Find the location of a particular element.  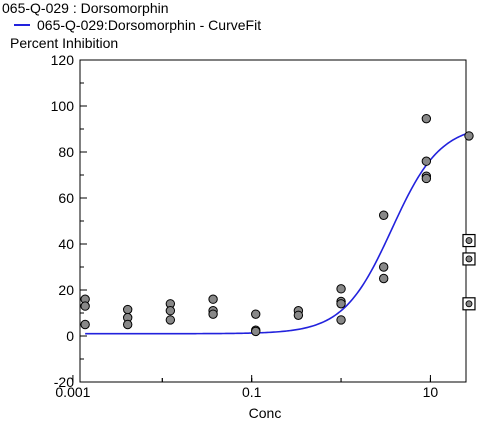

y-tick-label: 100 is located at coordinates (63, 106).